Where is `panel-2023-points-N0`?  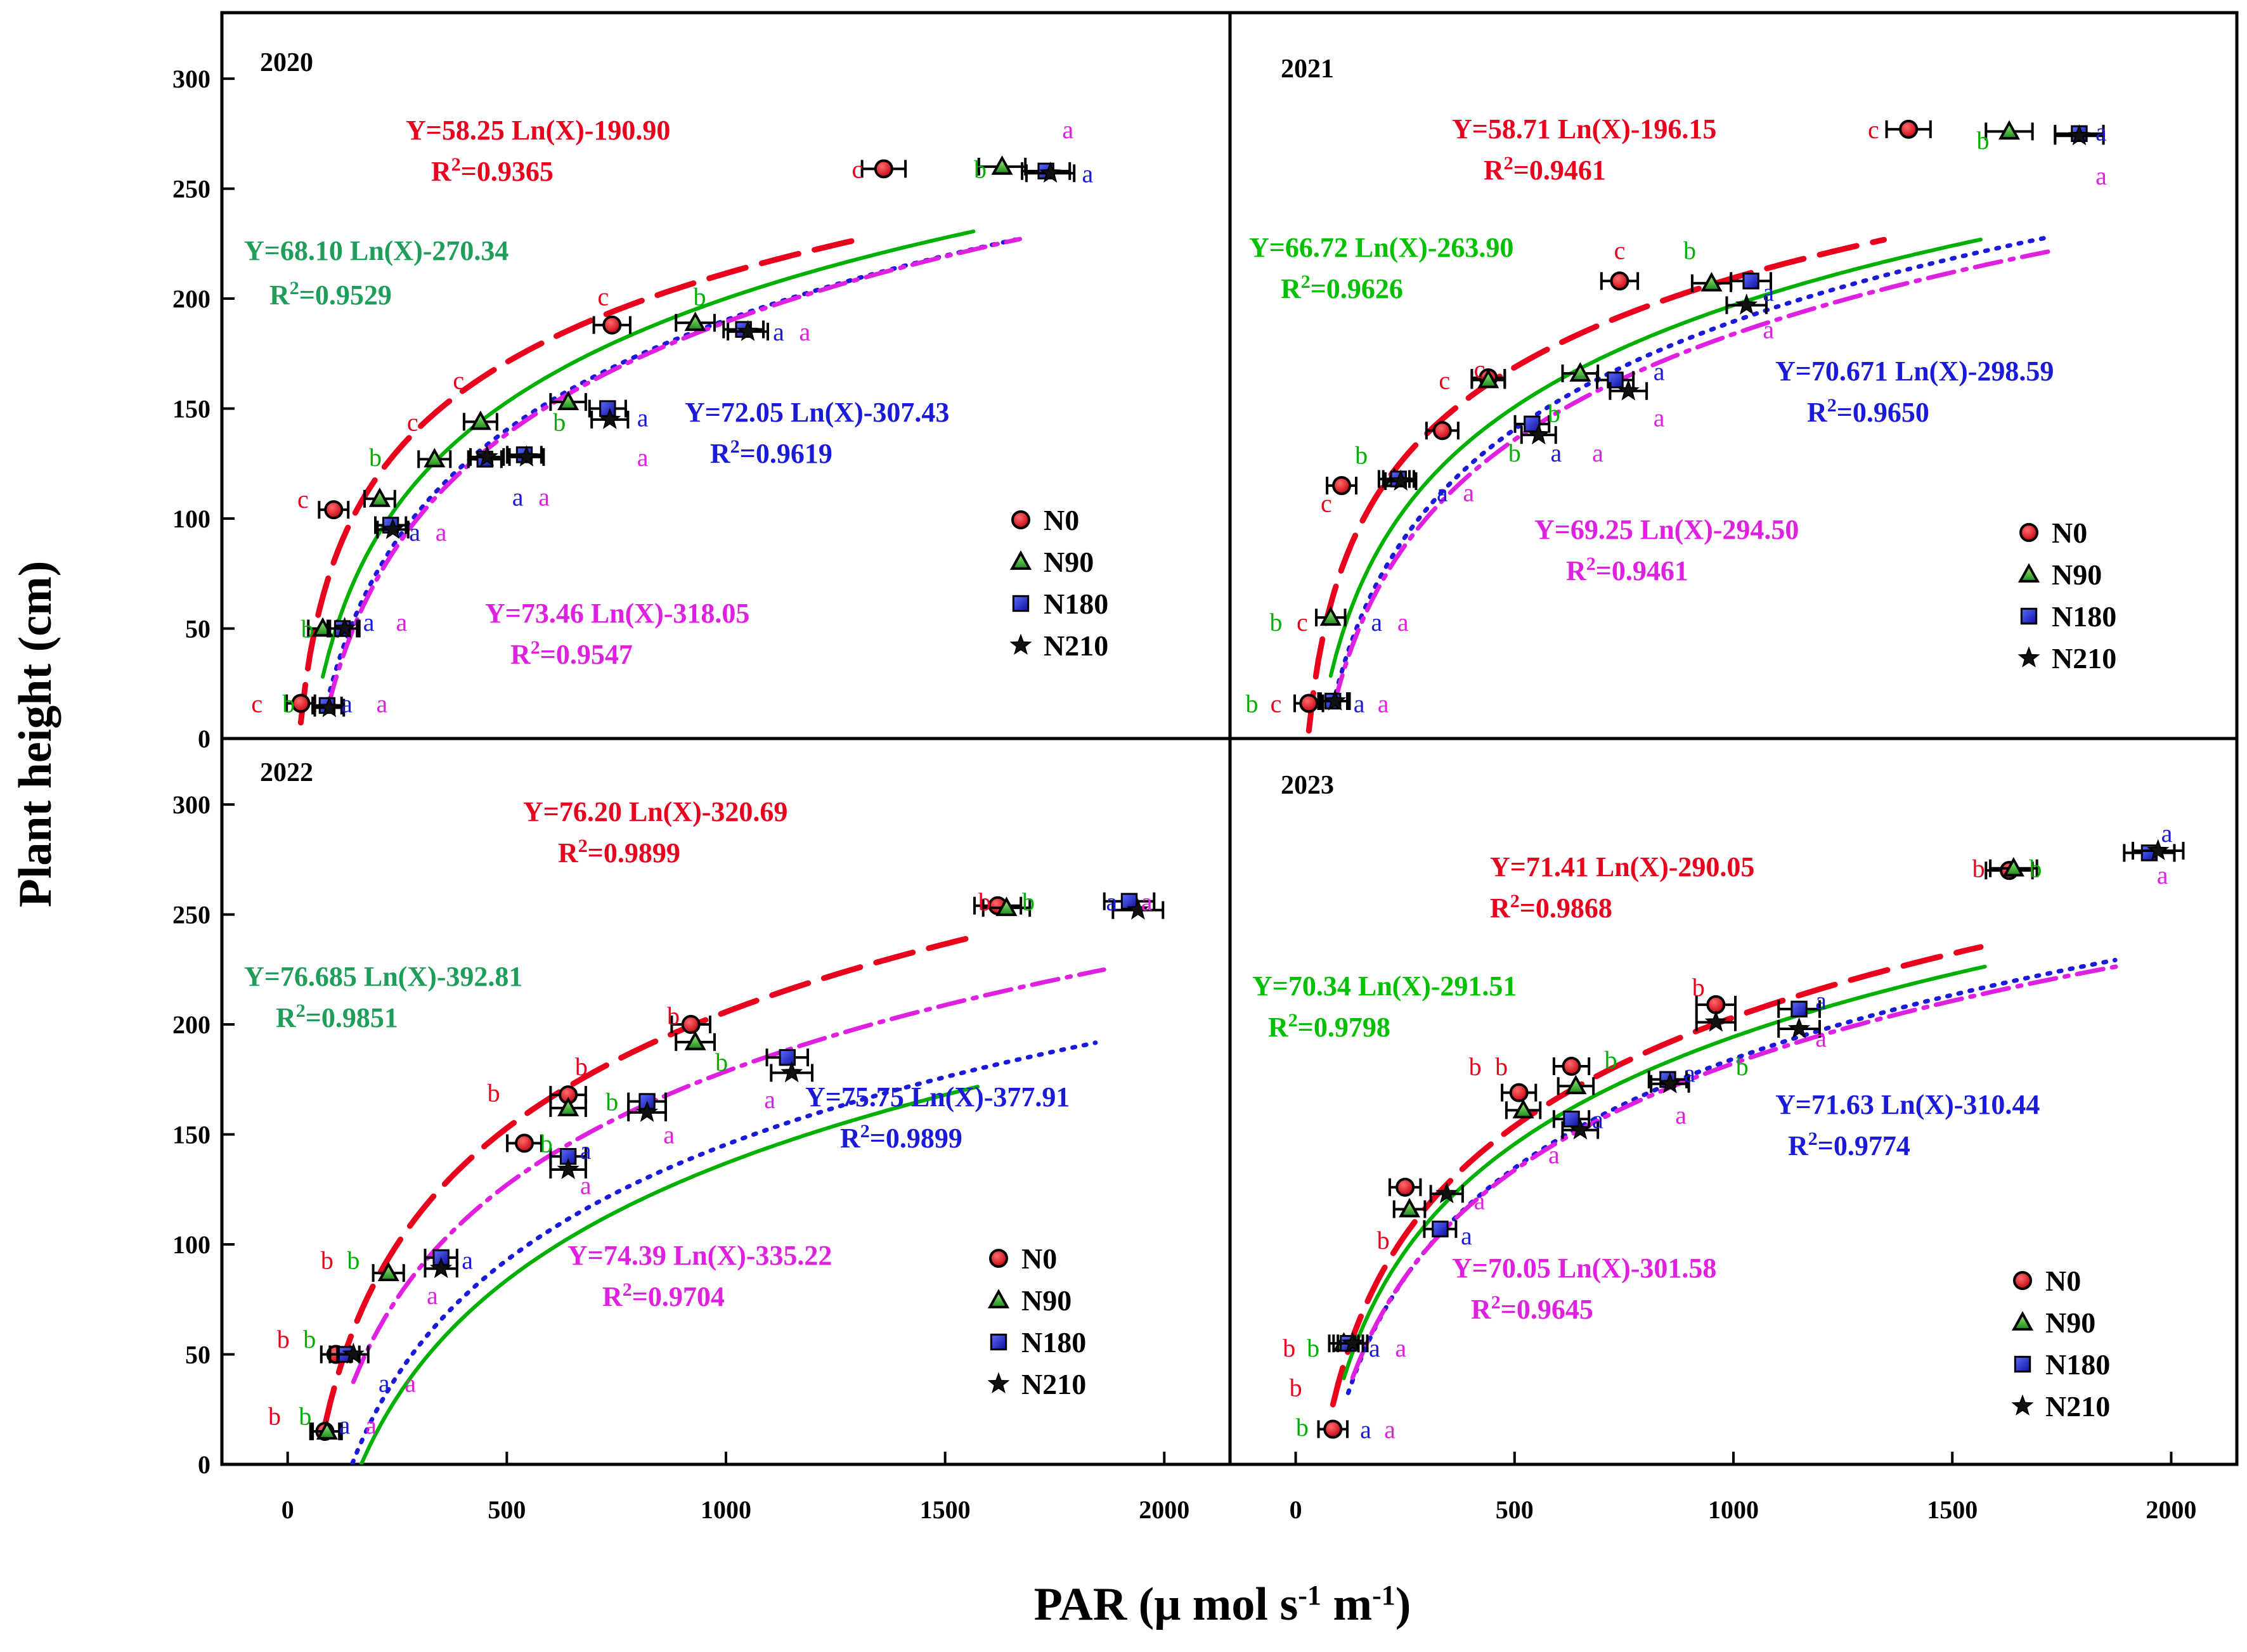
panel-2023-points-N0 is located at coordinates (1675, 1150).